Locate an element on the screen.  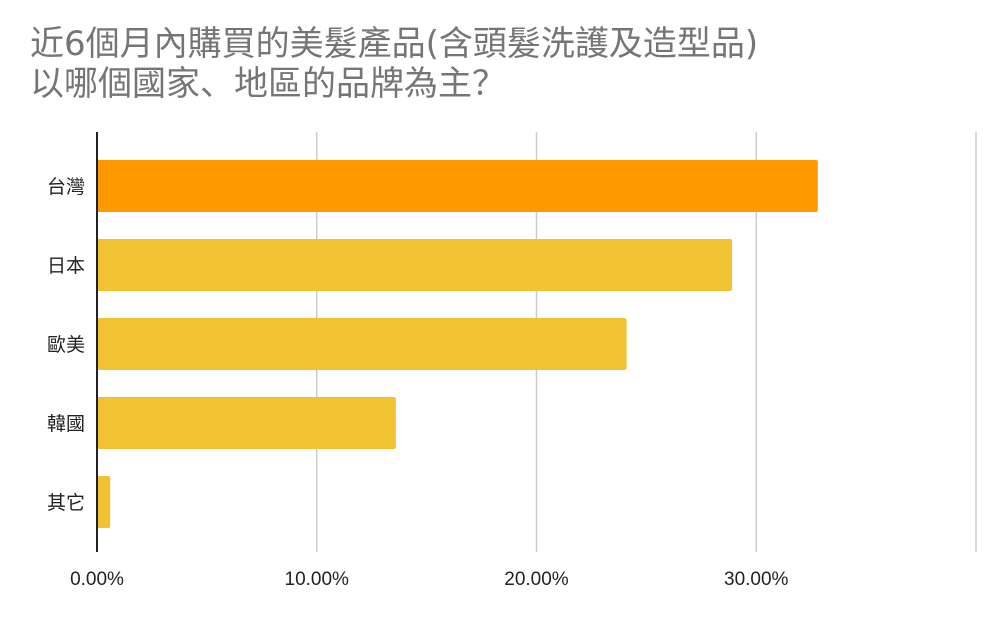
x-tick-label-1: 0.00% is located at coordinates (97, 579).